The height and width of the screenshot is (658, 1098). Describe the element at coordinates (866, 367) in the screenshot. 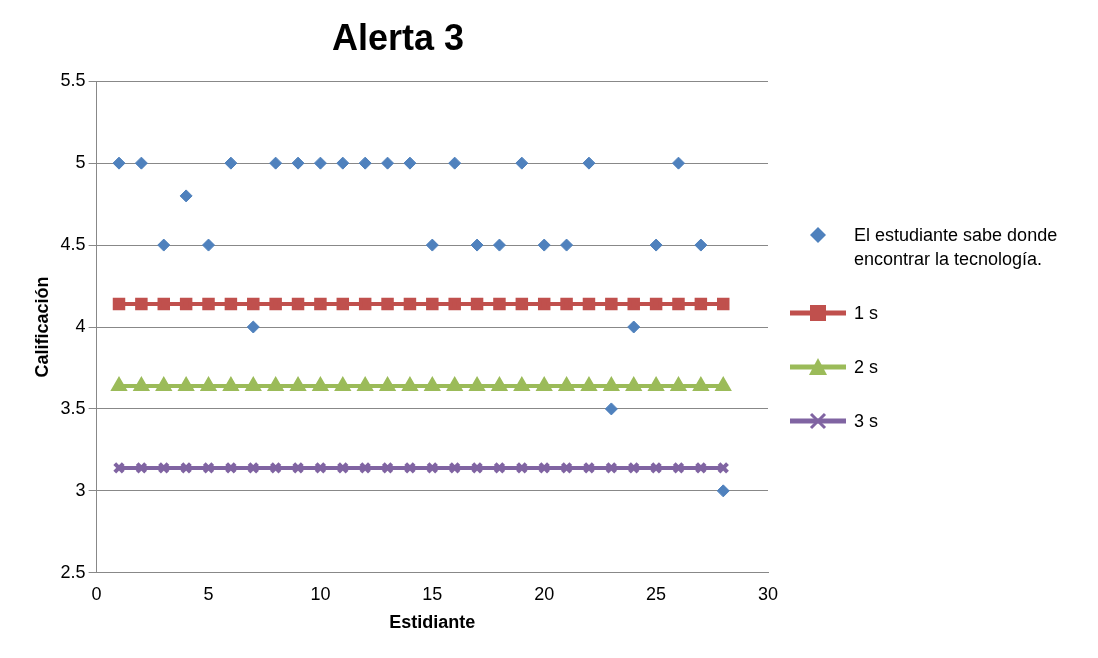

I see `legend-label: 2 s` at that location.